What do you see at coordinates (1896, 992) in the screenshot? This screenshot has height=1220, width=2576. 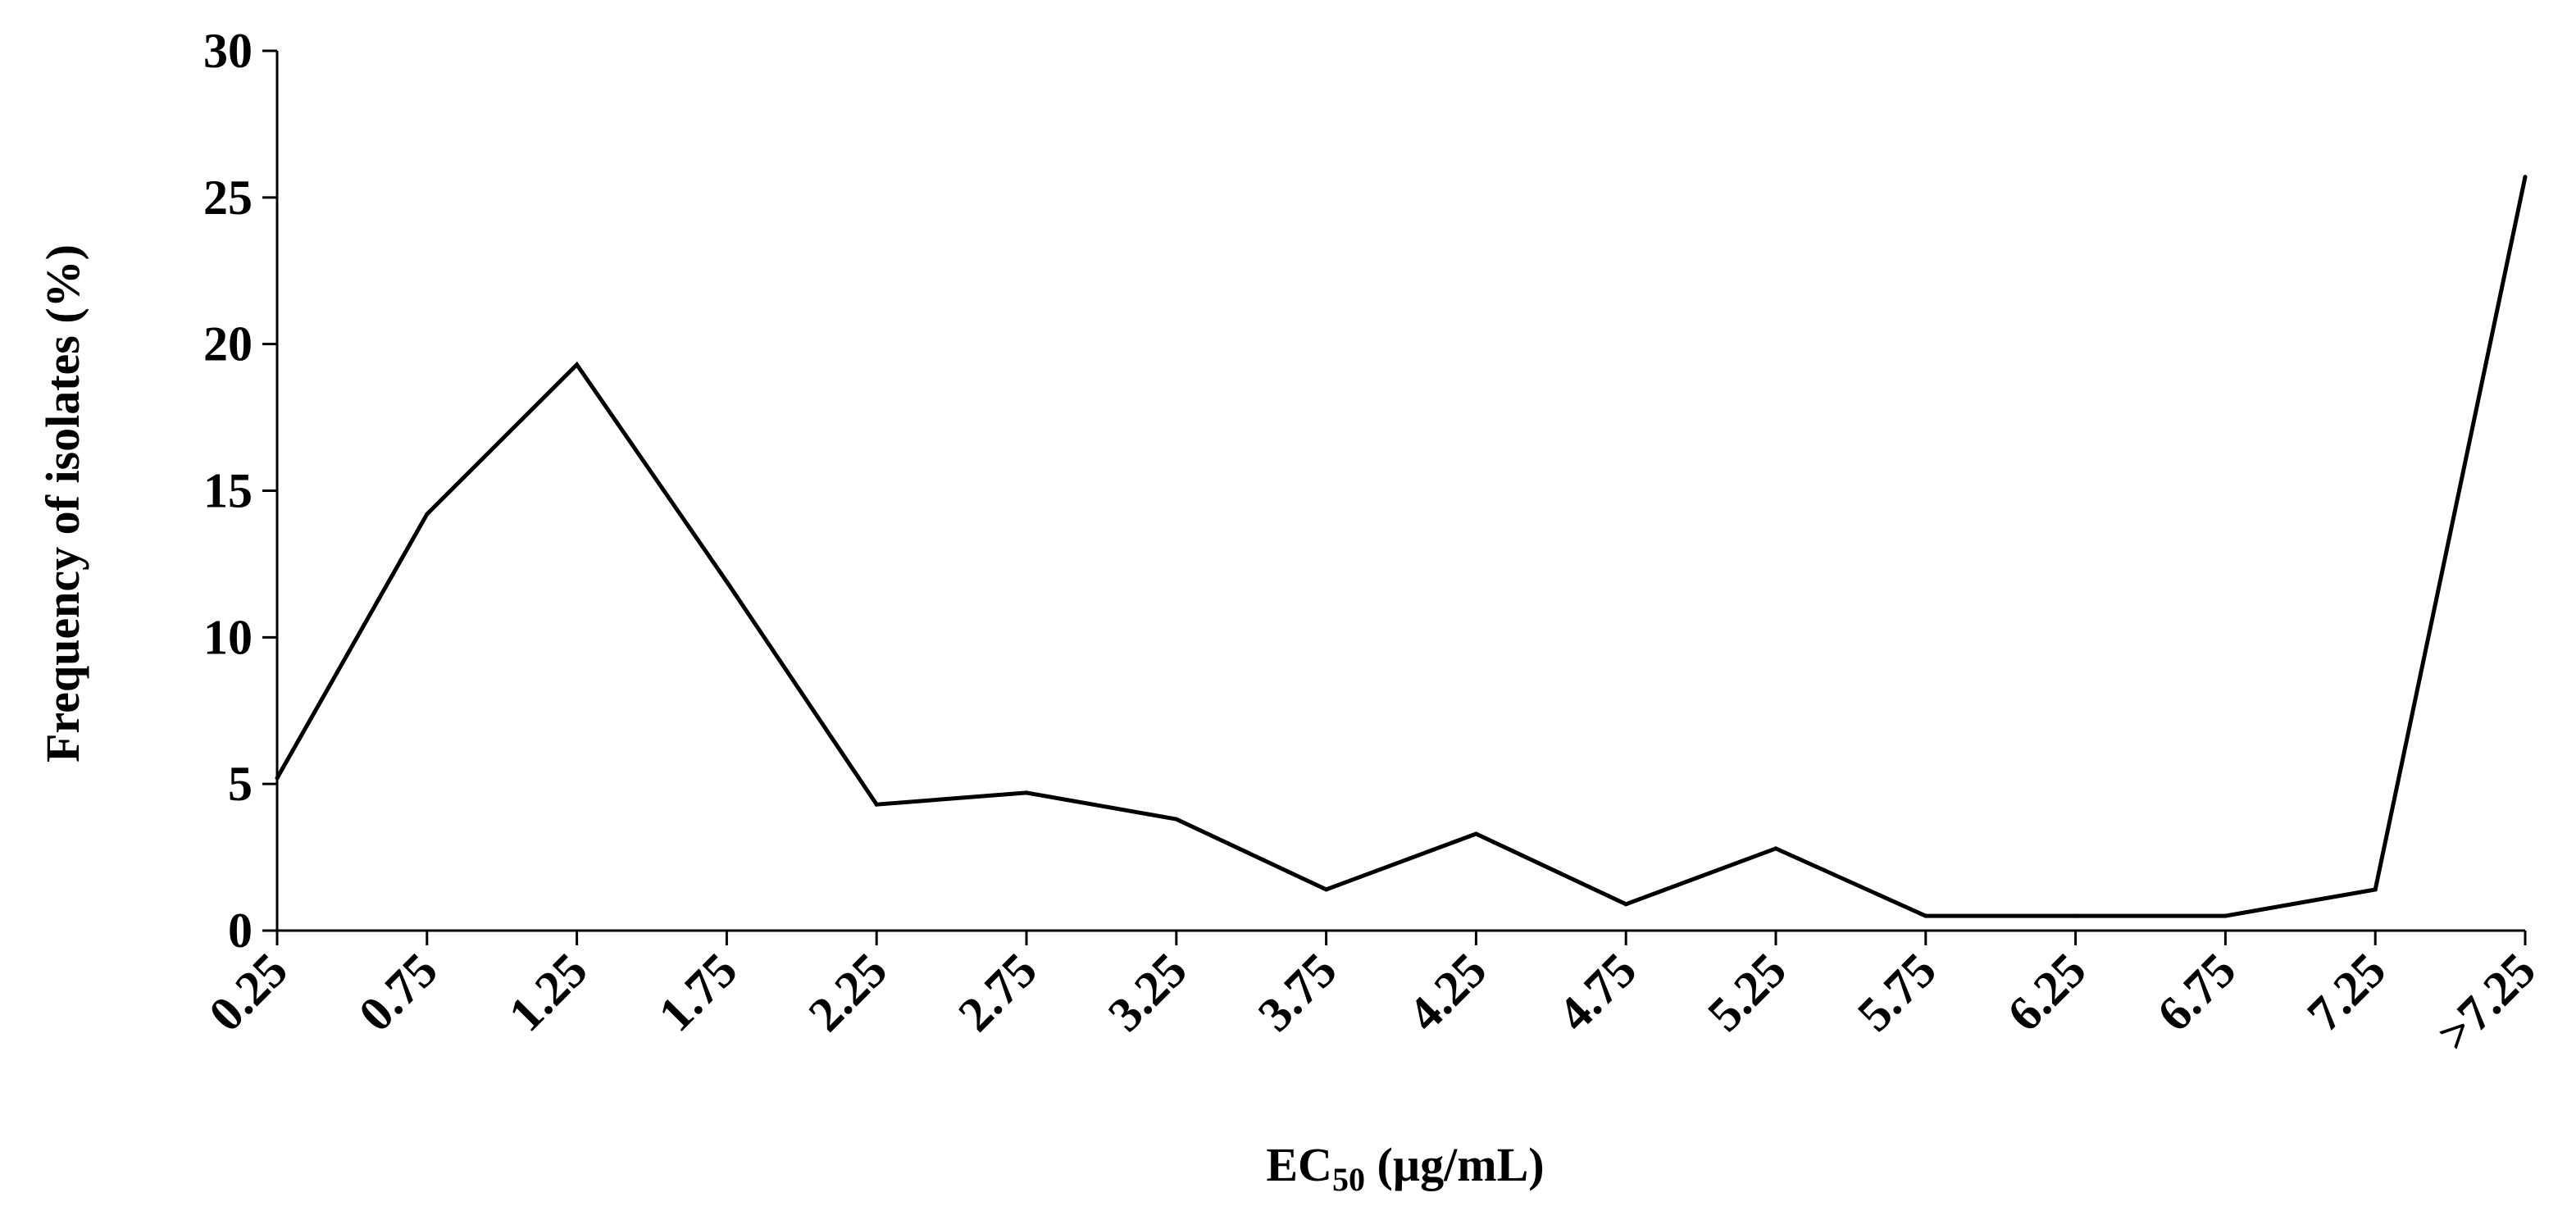 I see `x-tick-label: 5.75` at bounding box center [1896, 992].